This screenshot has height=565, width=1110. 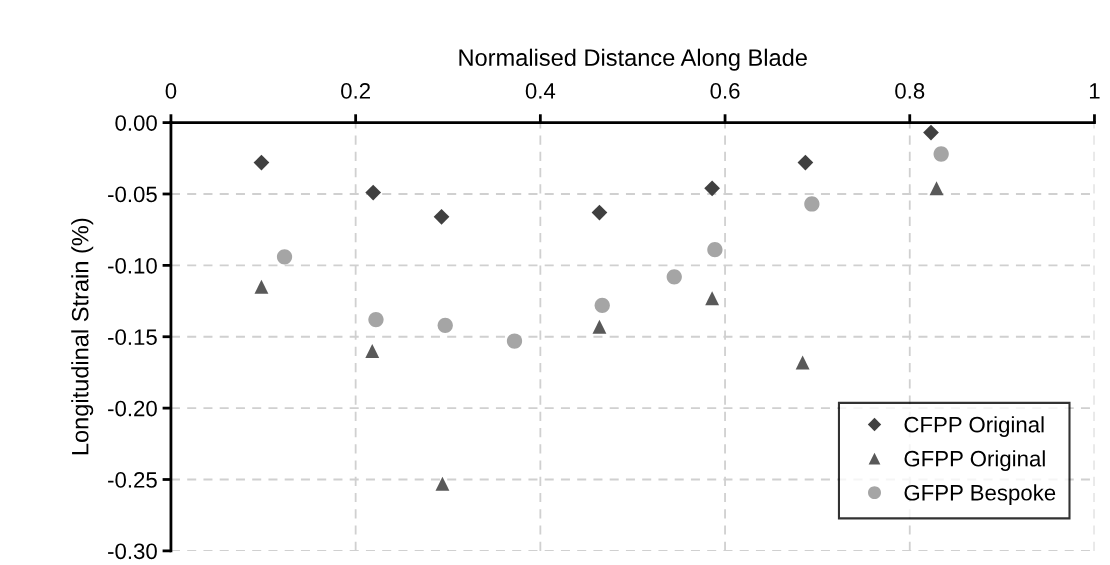 What do you see at coordinates (725, 91) in the screenshot?
I see `x-tick-label: 0.6` at bounding box center [725, 91].